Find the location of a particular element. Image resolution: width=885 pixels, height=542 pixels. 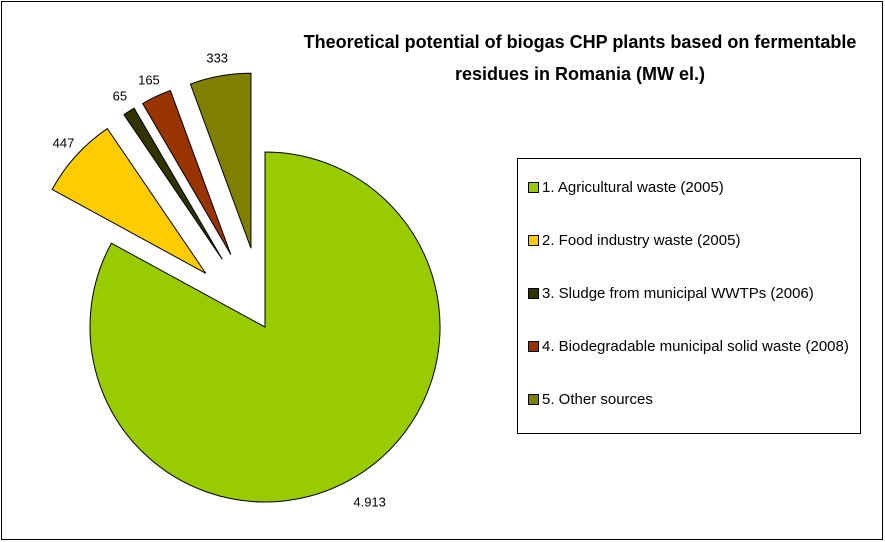

data-label: 4.913 is located at coordinates (369, 502).